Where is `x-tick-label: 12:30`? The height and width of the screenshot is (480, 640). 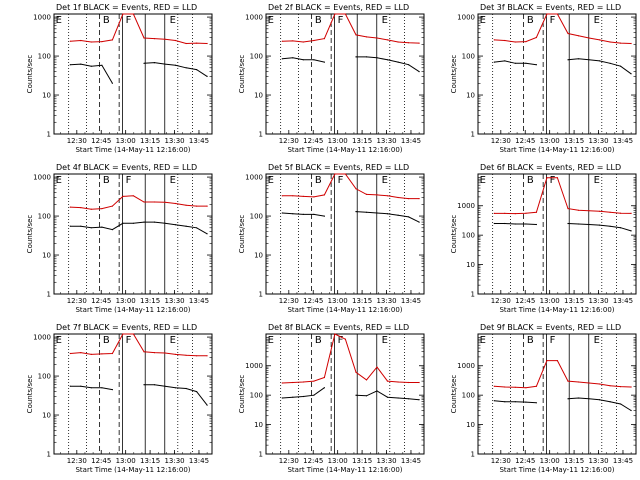 x-tick-label: 12:30 is located at coordinates (289, 141).